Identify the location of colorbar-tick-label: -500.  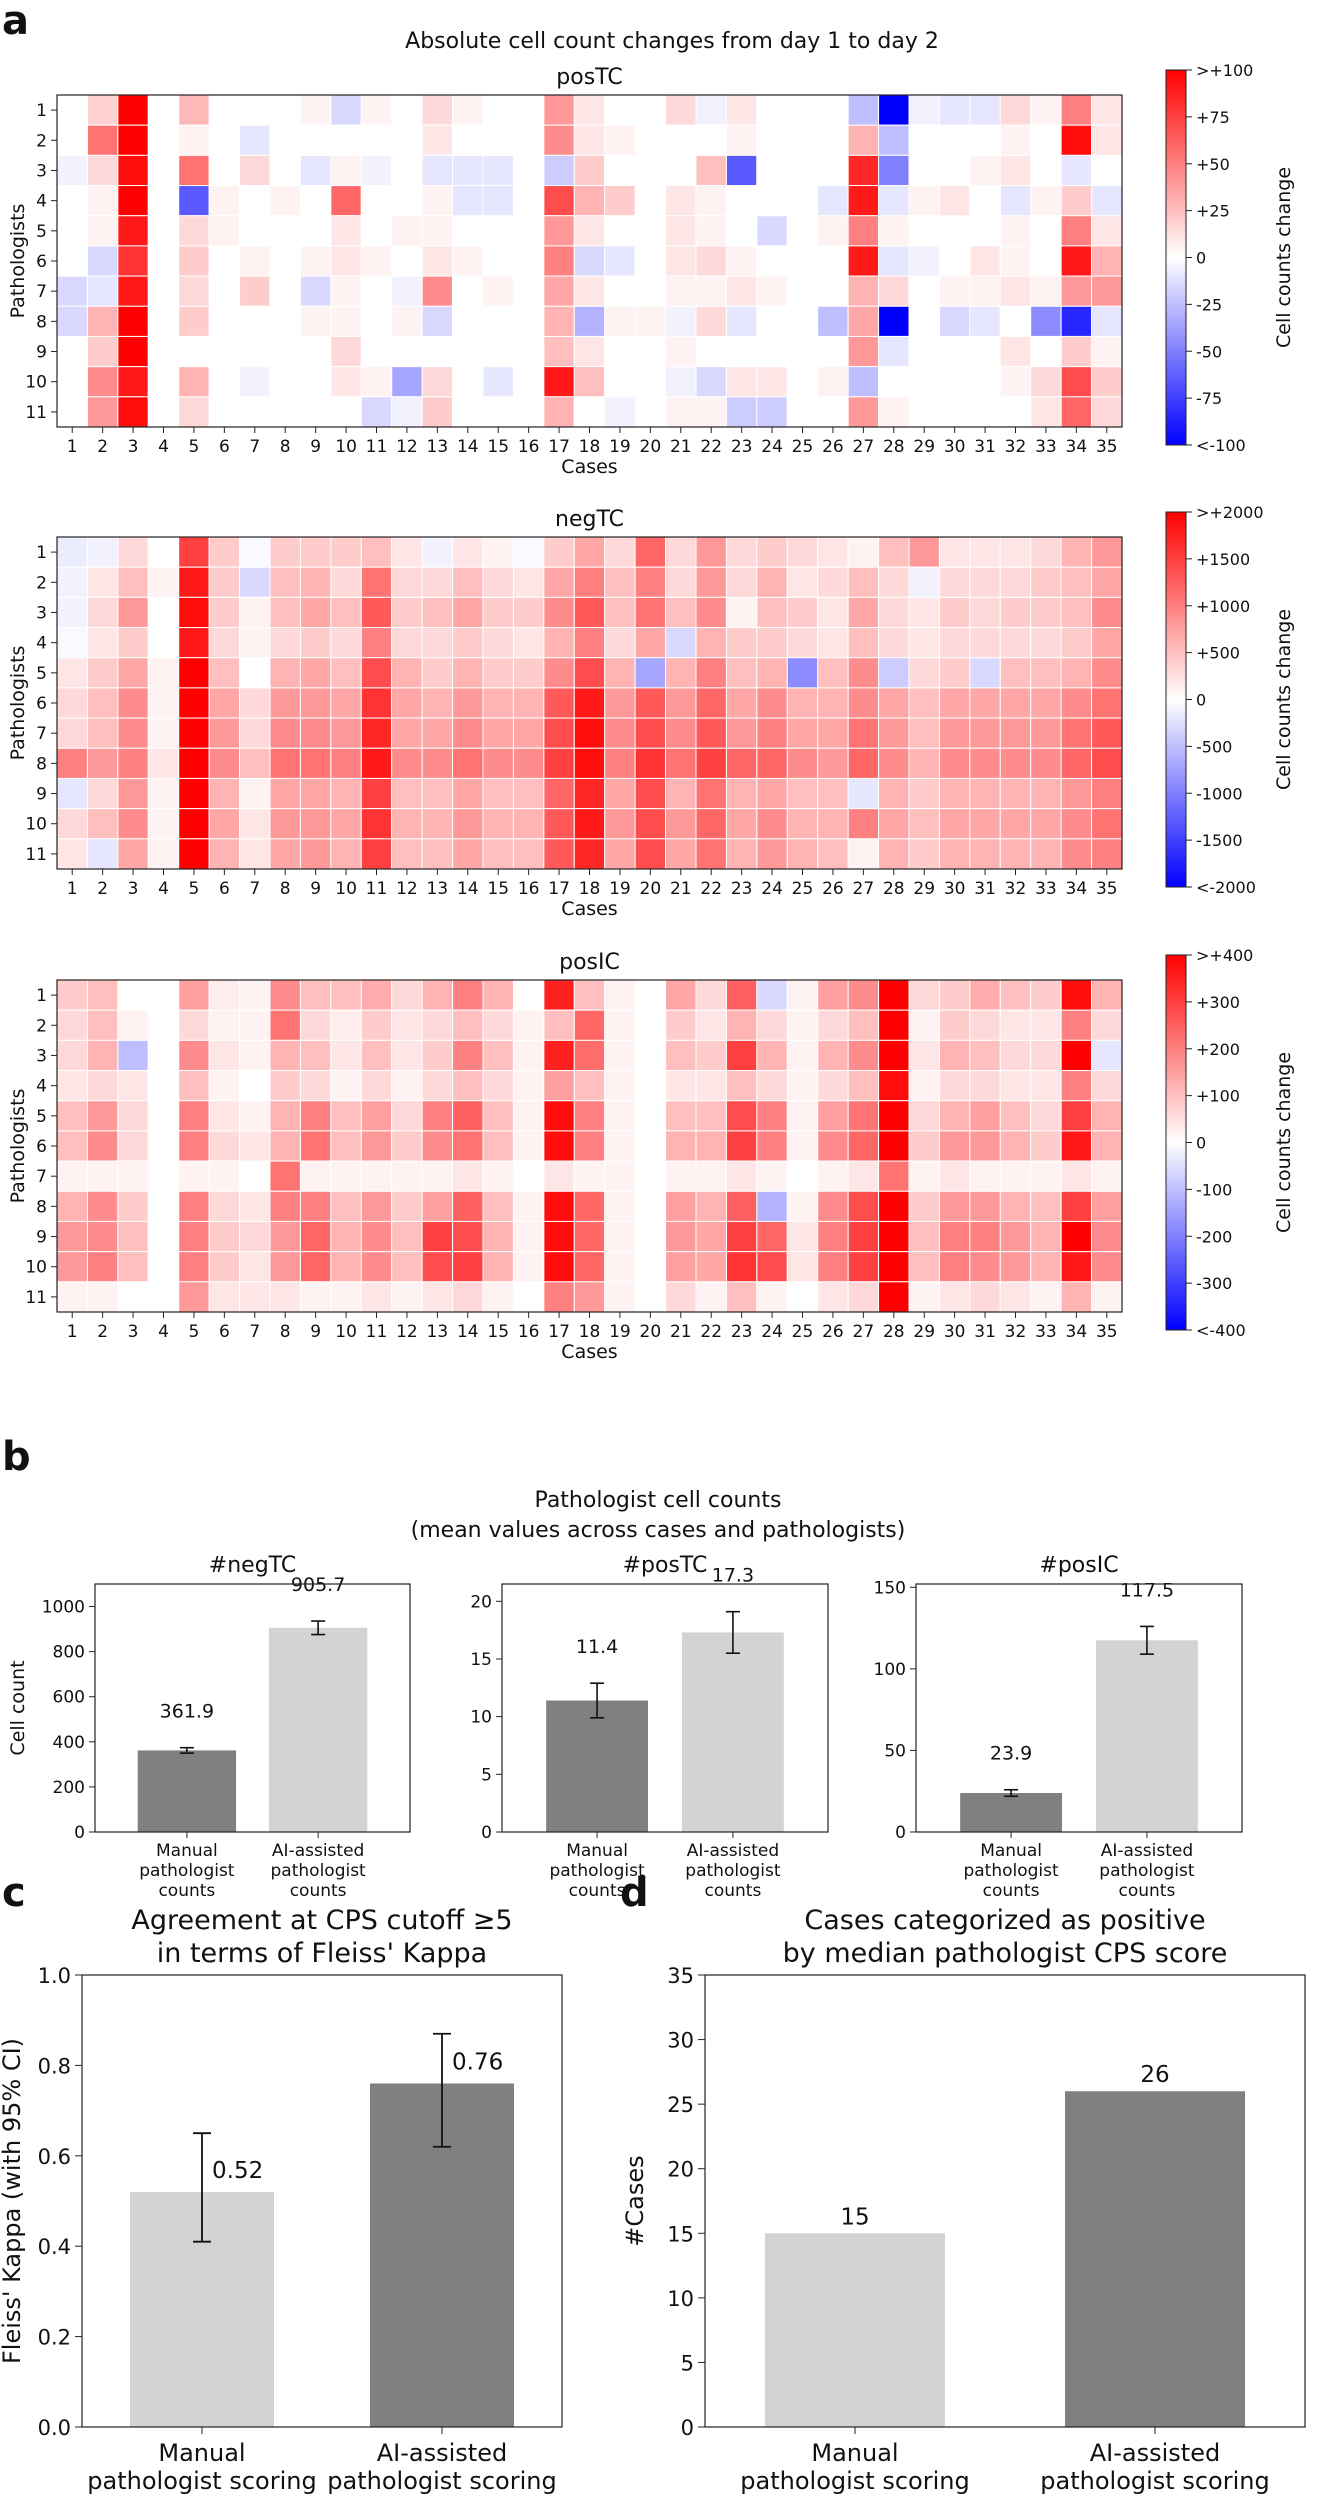
(1214, 746).